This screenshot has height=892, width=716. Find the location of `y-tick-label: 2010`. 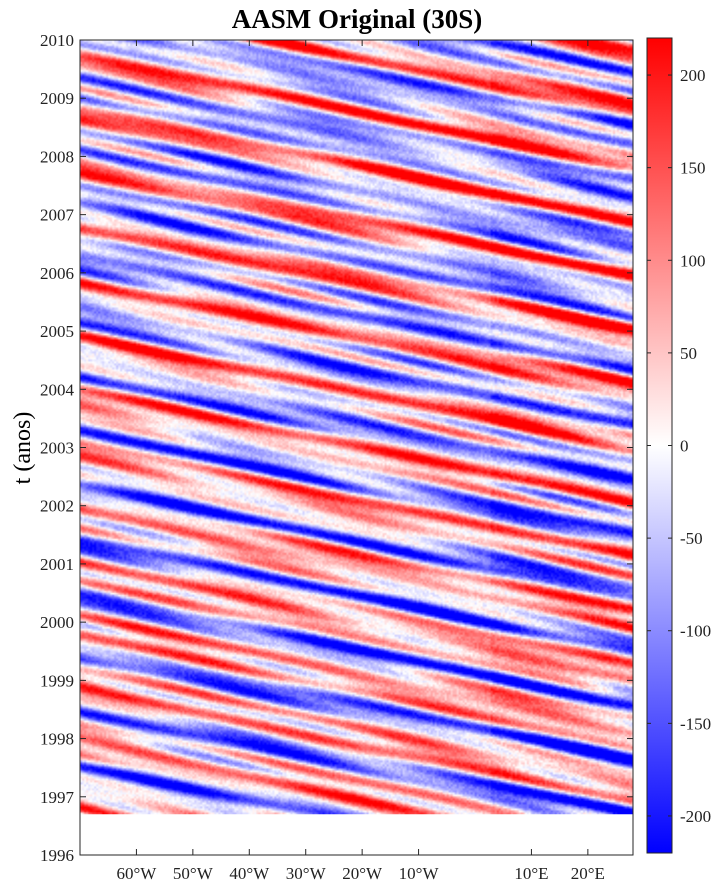

y-tick-label: 2010 is located at coordinates (57, 40).